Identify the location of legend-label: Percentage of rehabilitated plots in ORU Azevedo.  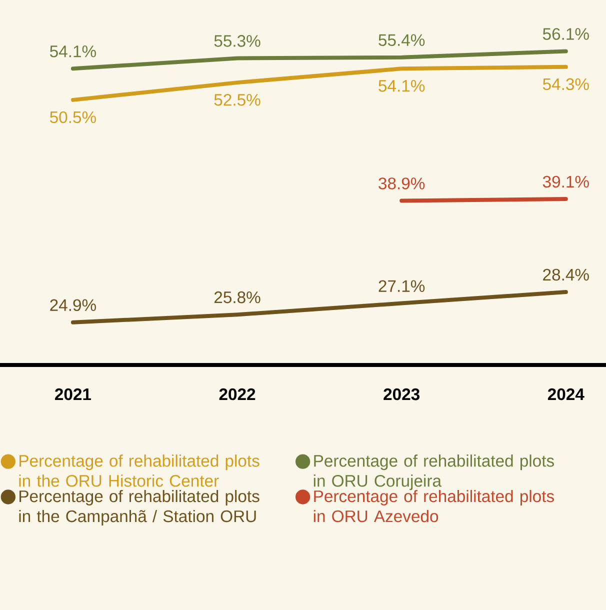
(434, 506).